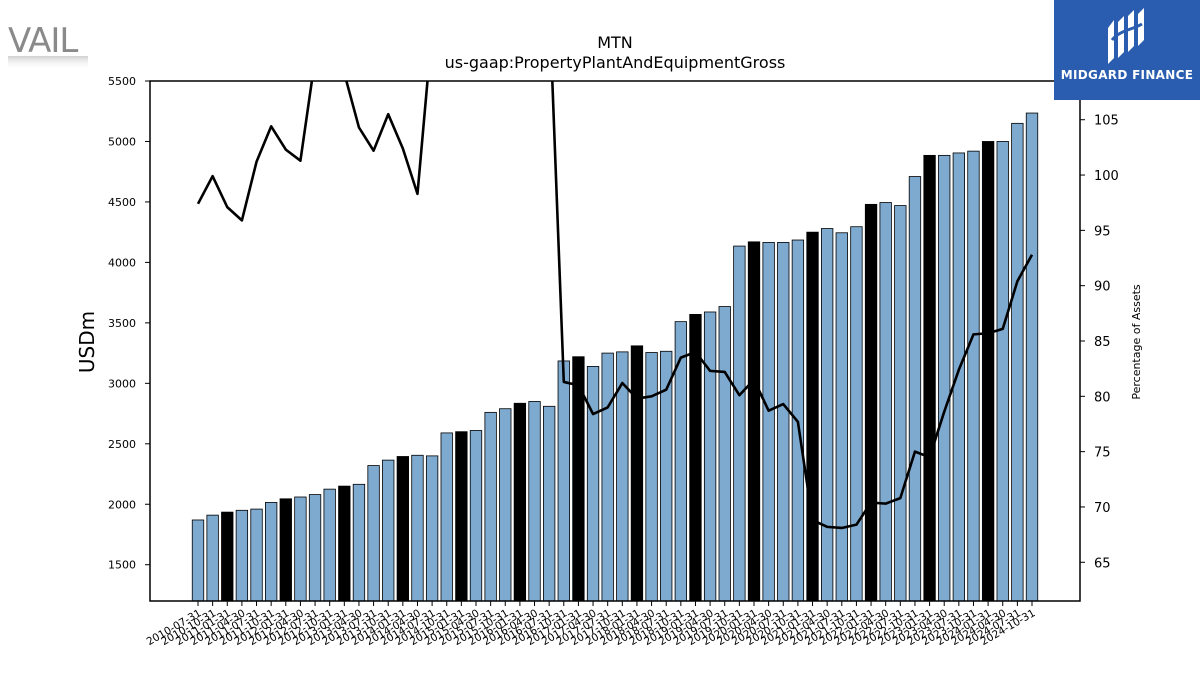 Image resolution: width=1200 pixels, height=675 pixels. What do you see at coordinates (1102, 508) in the screenshot?
I see `y2-tick-label: 70` at bounding box center [1102, 508].